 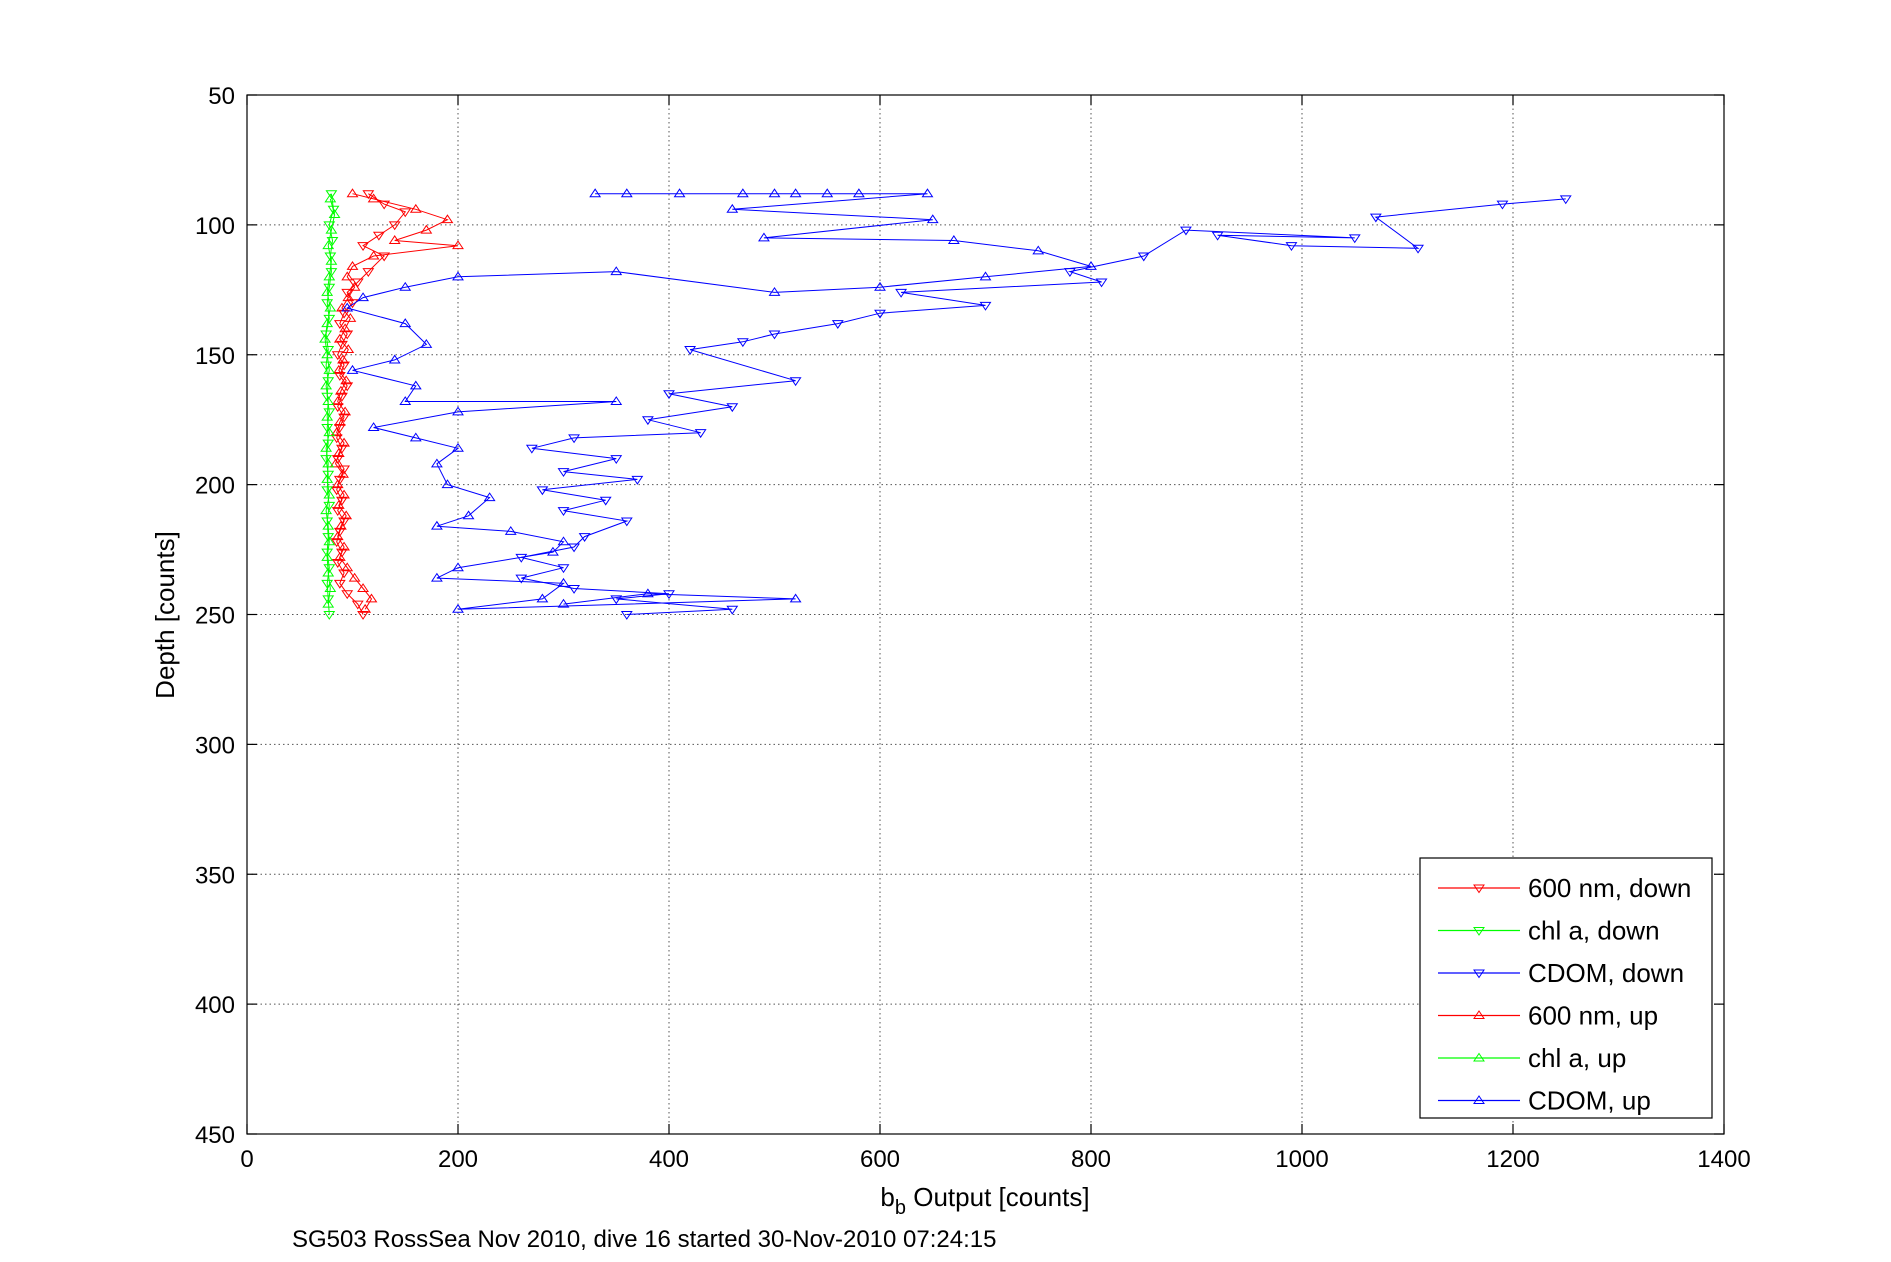 I want to click on legend-label: 600 nm, up, so click(x=1593, y=1016).